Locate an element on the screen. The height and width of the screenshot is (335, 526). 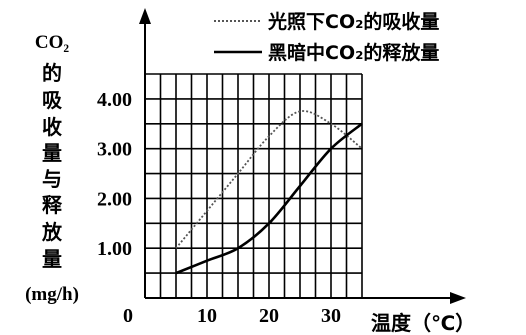
y-axis-title-line: 的 is located at coordinates (52, 73).